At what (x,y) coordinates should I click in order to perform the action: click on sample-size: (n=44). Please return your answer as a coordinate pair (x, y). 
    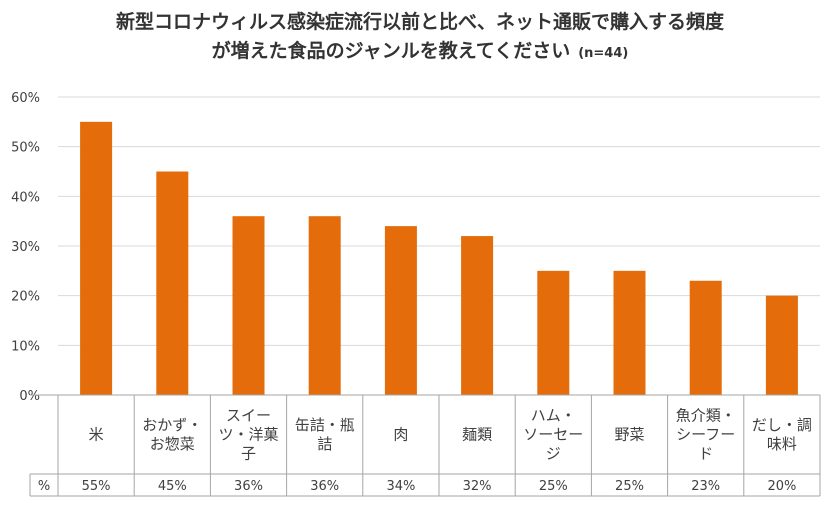
    Looking at the image, I should click on (603, 53).